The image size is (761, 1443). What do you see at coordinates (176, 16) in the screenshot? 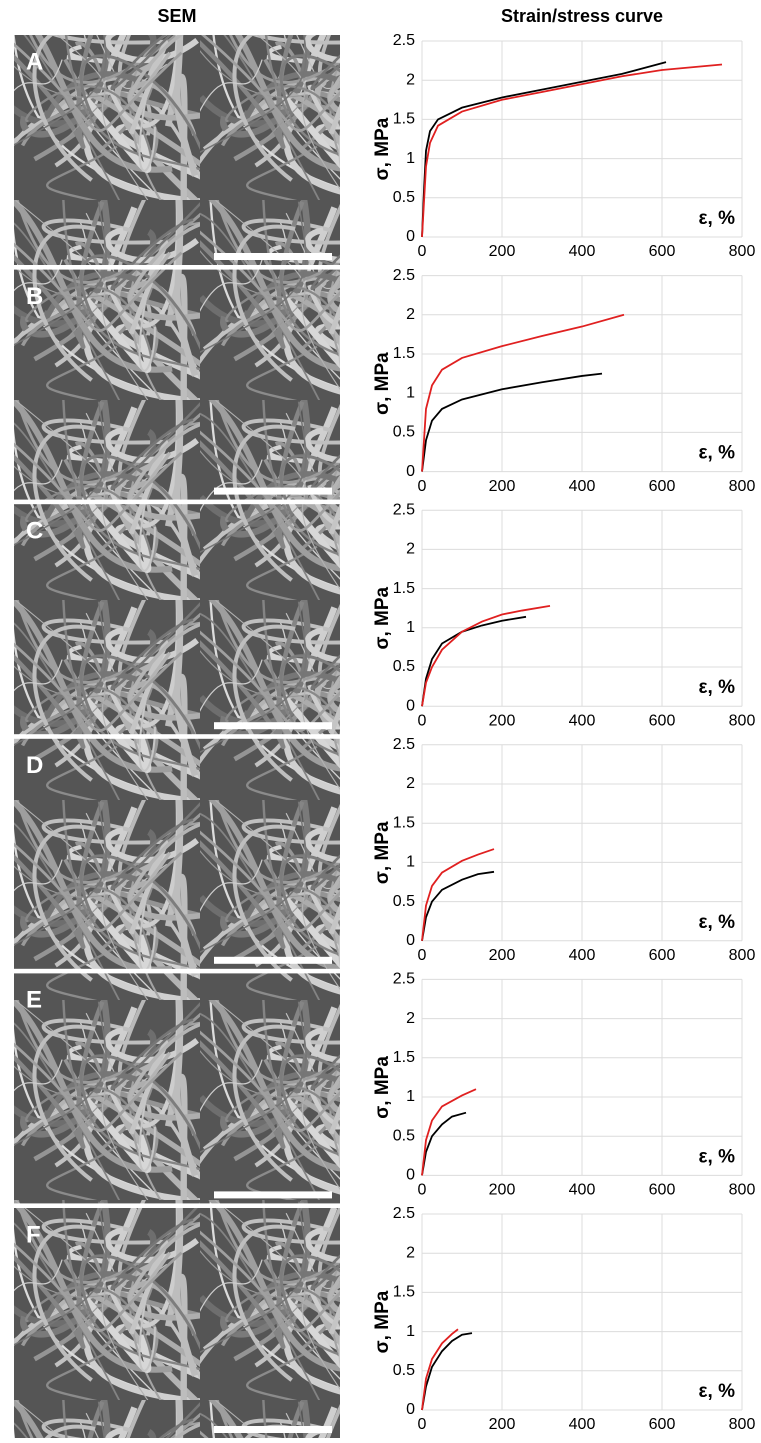
I see `sem-header: SEM` at bounding box center [176, 16].